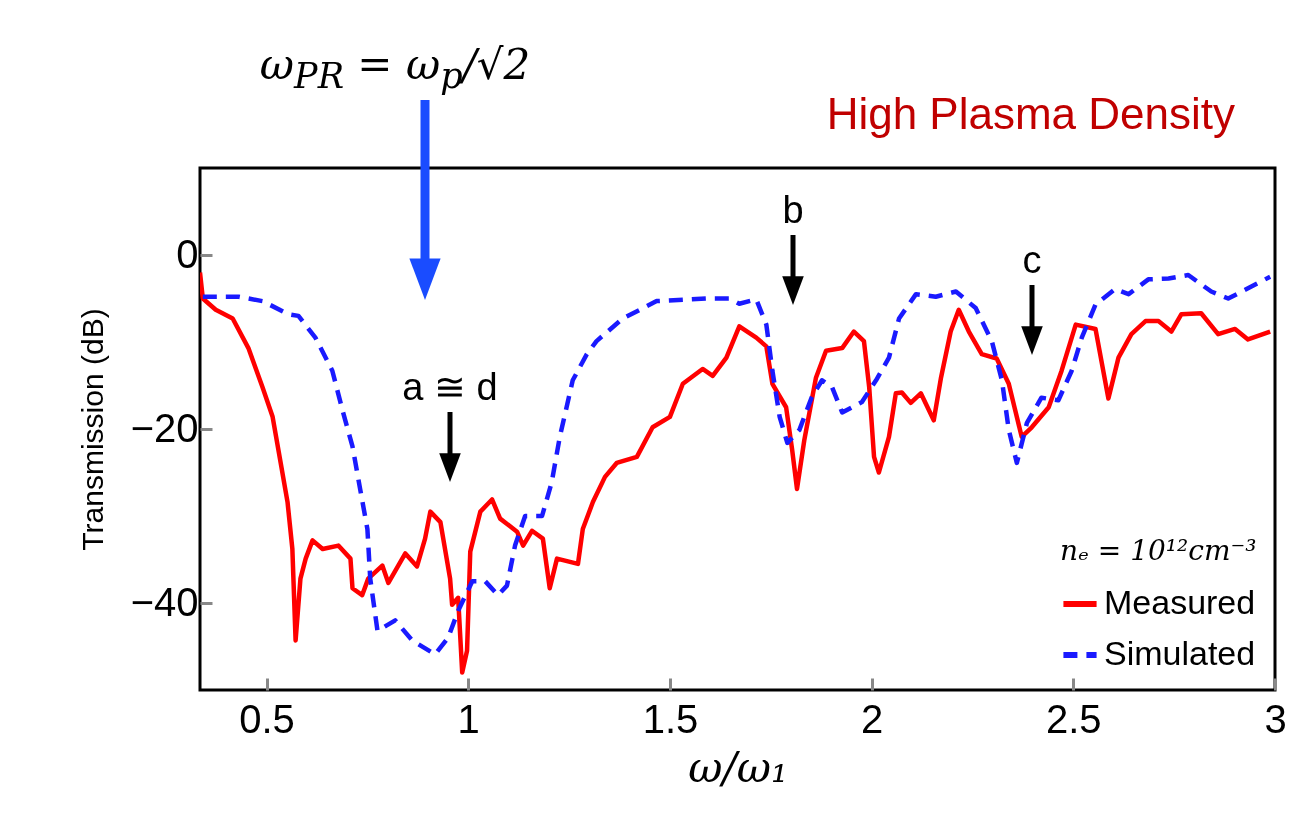 The width and height of the screenshot is (1304, 818). I want to click on annotation: c, so click(1032, 260).